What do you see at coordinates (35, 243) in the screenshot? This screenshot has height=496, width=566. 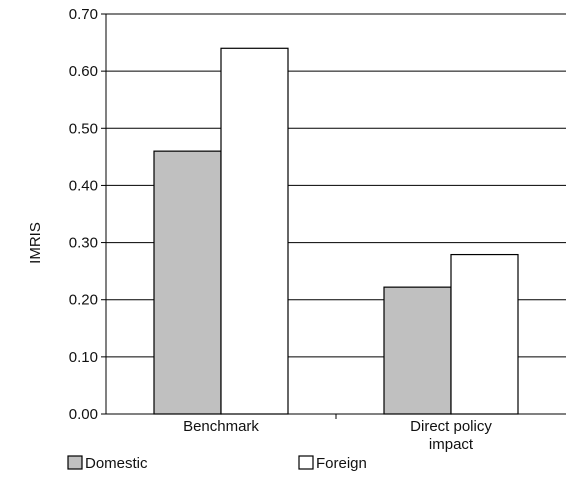 I see `y-axis-title: IMRIS` at bounding box center [35, 243].